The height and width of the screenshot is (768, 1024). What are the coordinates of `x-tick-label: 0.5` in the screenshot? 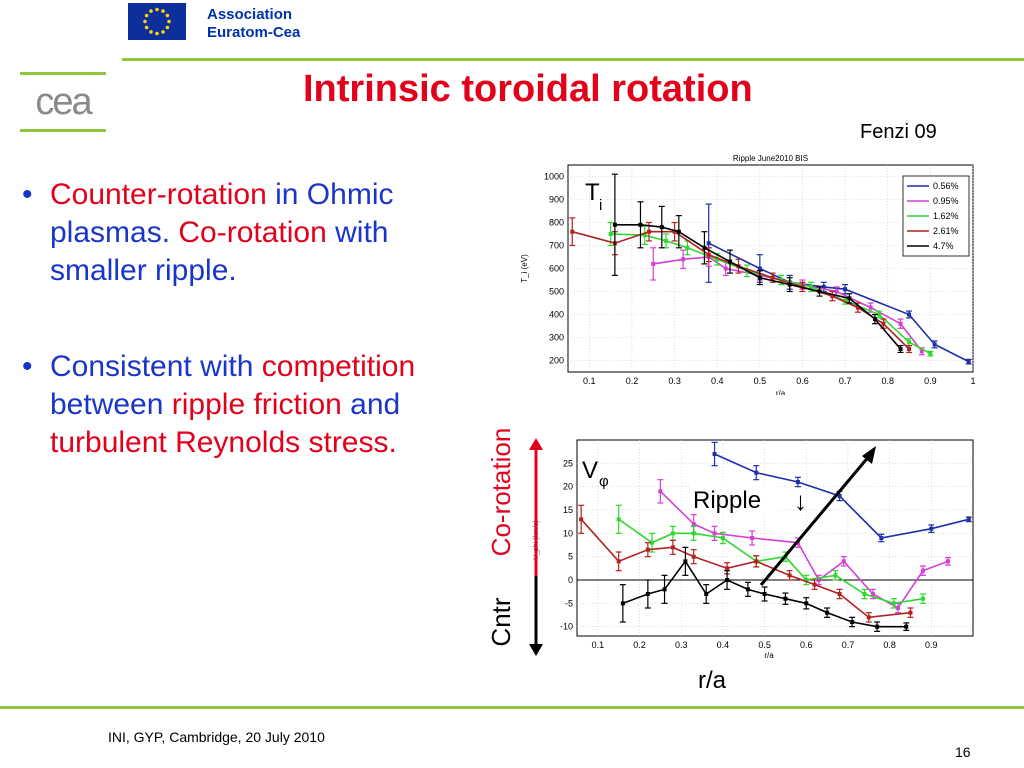 It's located at (760, 381).